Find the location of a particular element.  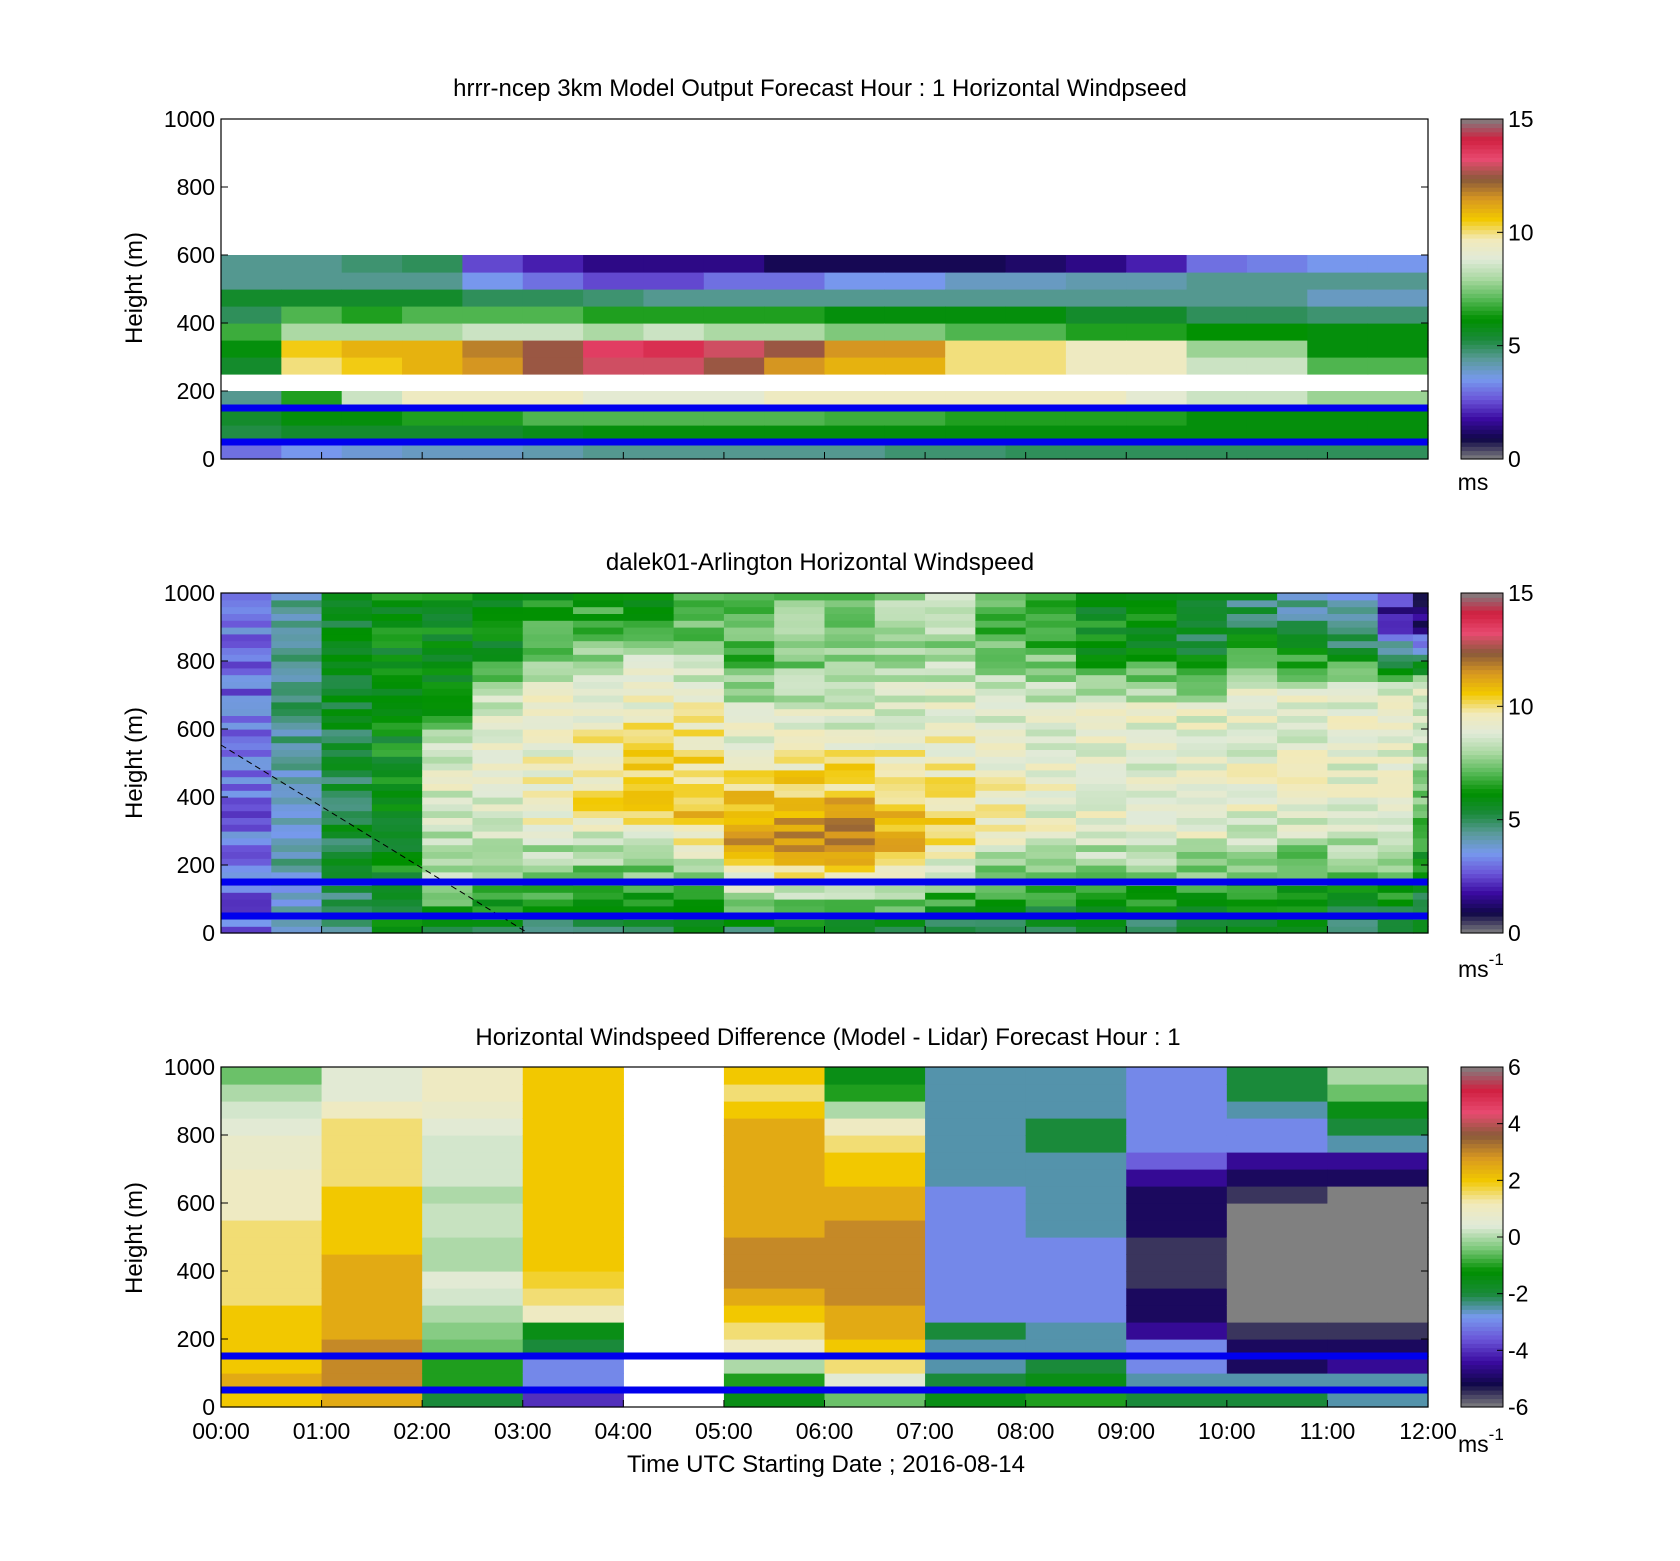

colorbar-frame is located at coordinates (1482, 289).